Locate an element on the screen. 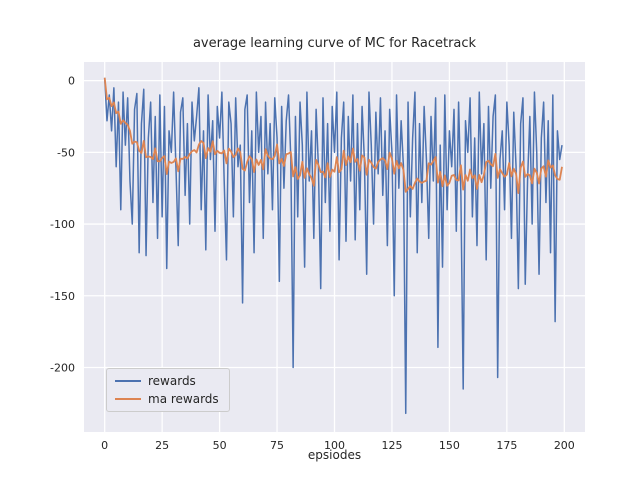 The height and width of the screenshot is (480, 640). y-tick-label: 0 is located at coordinates (71, 81).